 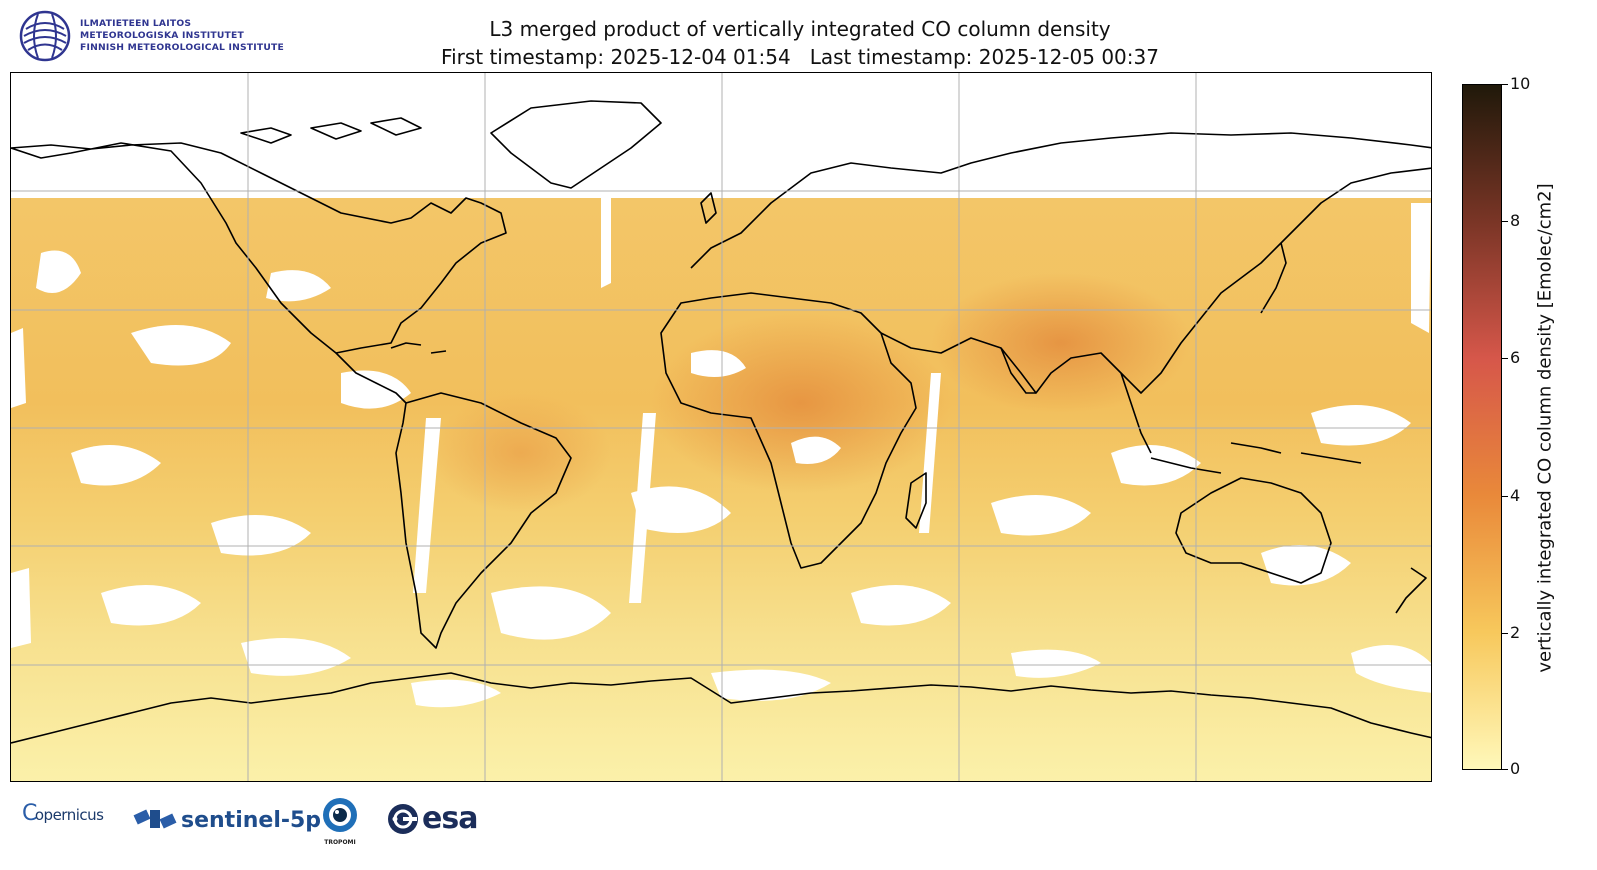 What do you see at coordinates (136, 23) in the screenshot?
I see `institute-name-fi: ILMATIETEEN LAITOS` at bounding box center [136, 23].